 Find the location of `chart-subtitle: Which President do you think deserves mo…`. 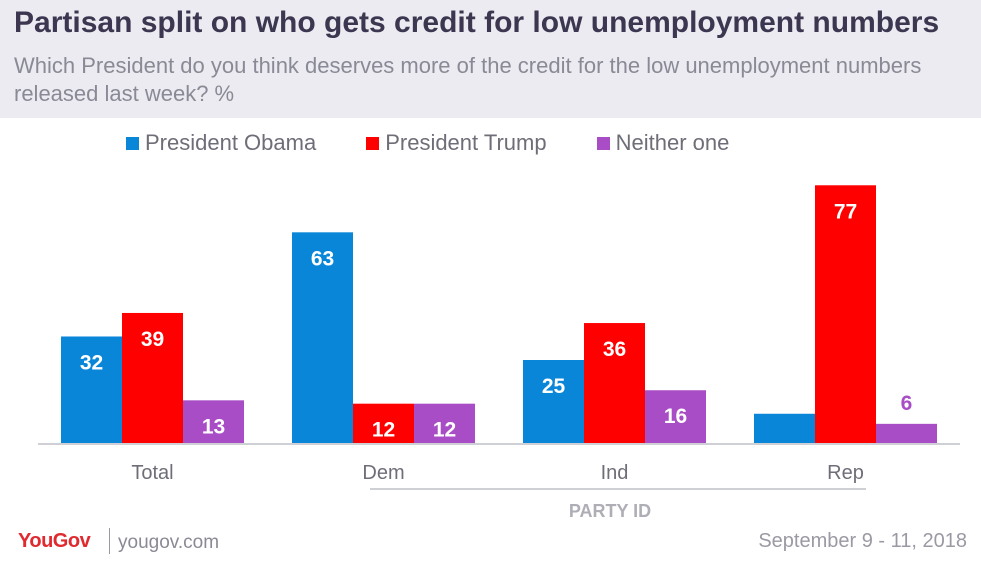

chart-subtitle: Which President do you think deserves mo… is located at coordinates (468, 79).